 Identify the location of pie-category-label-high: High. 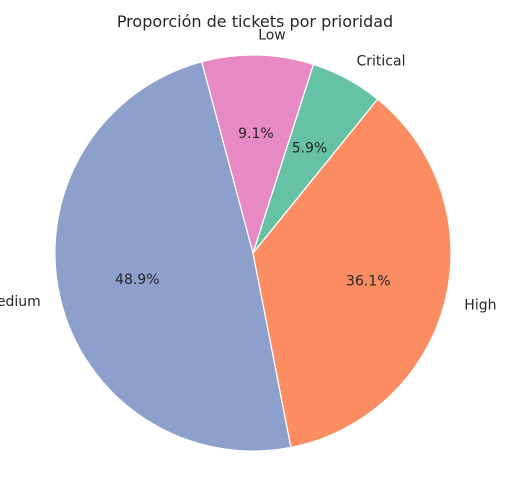
(480, 306).